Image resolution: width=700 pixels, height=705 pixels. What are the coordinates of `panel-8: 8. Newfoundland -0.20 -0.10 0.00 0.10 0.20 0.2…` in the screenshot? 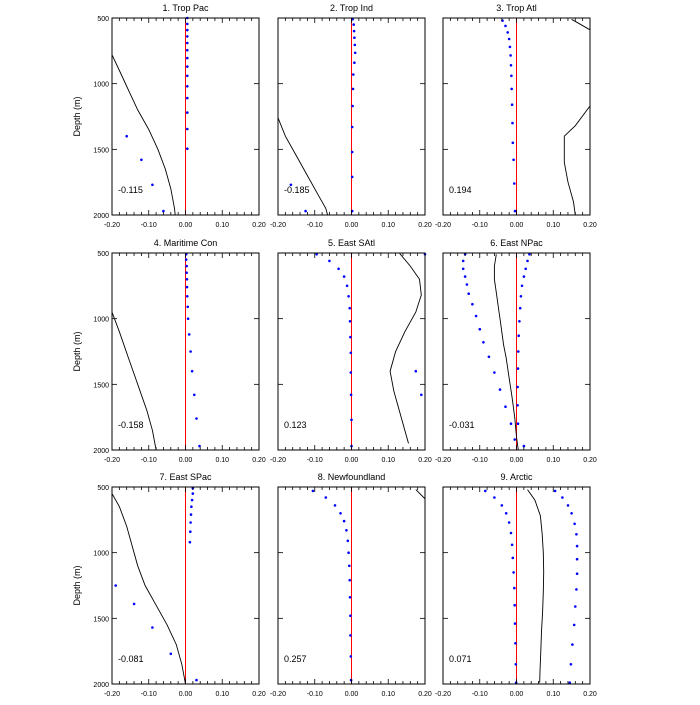 It's located at (351, 585).